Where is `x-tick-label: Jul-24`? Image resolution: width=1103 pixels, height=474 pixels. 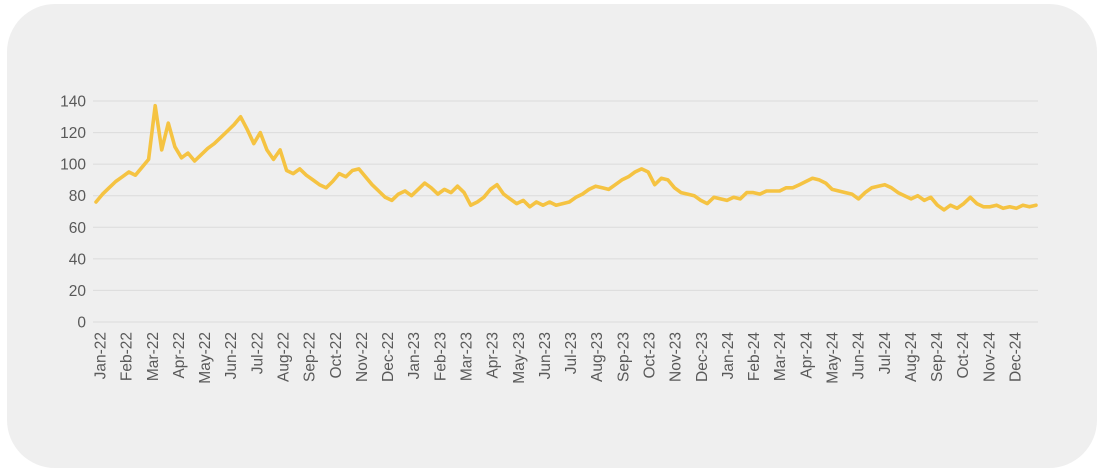 x-tick-label: Jul-24 is located at coordinates (885, 353).